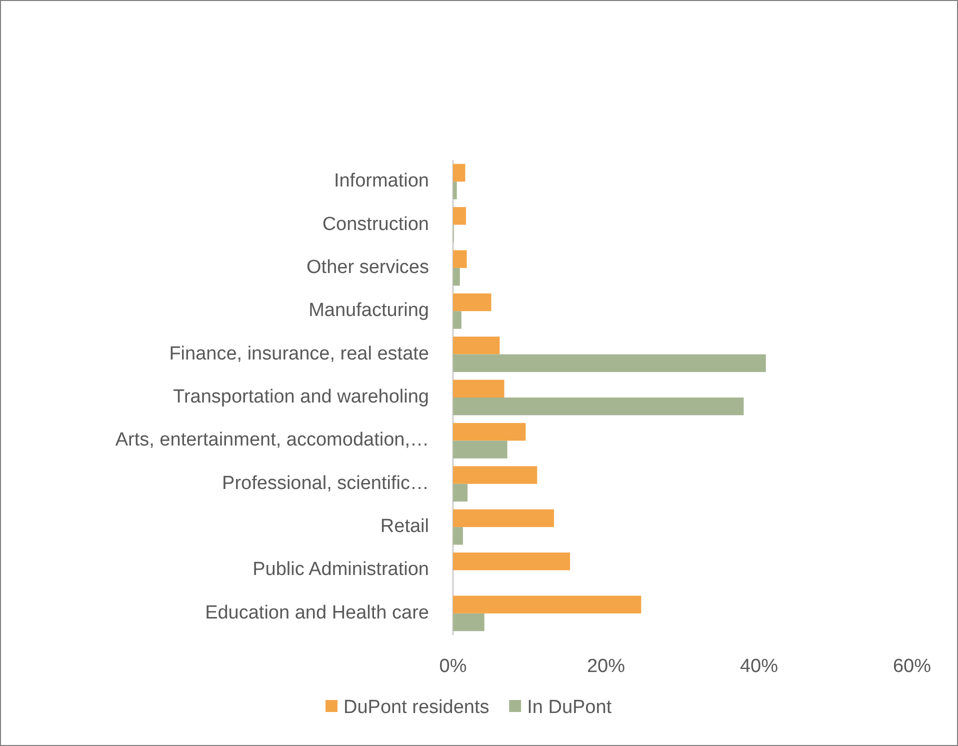 The height and width of the screenshot is (746, 958). I want to click on x-tick-label: 60%, so click(912, 666).